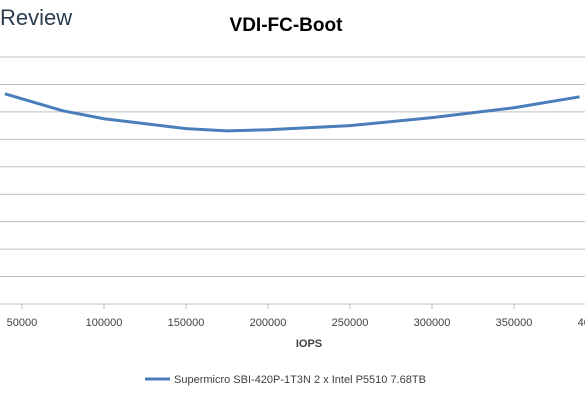  Describe the element at coordinates (350, 323) in the screenshot. I see `x-tick-label: 250000` at that location.